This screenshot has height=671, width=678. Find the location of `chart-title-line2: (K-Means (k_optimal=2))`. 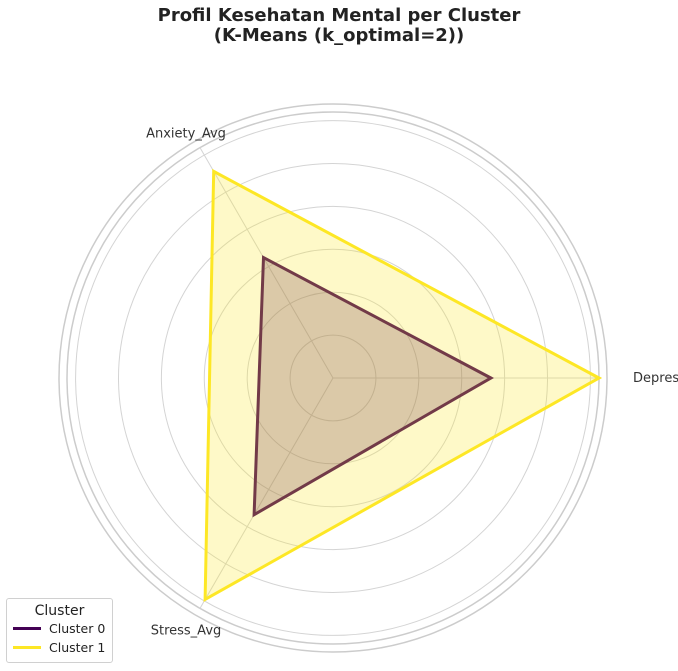

chart-title-line2: (K-Means (k_optimal=2)) is located at coordinates (339, 35).